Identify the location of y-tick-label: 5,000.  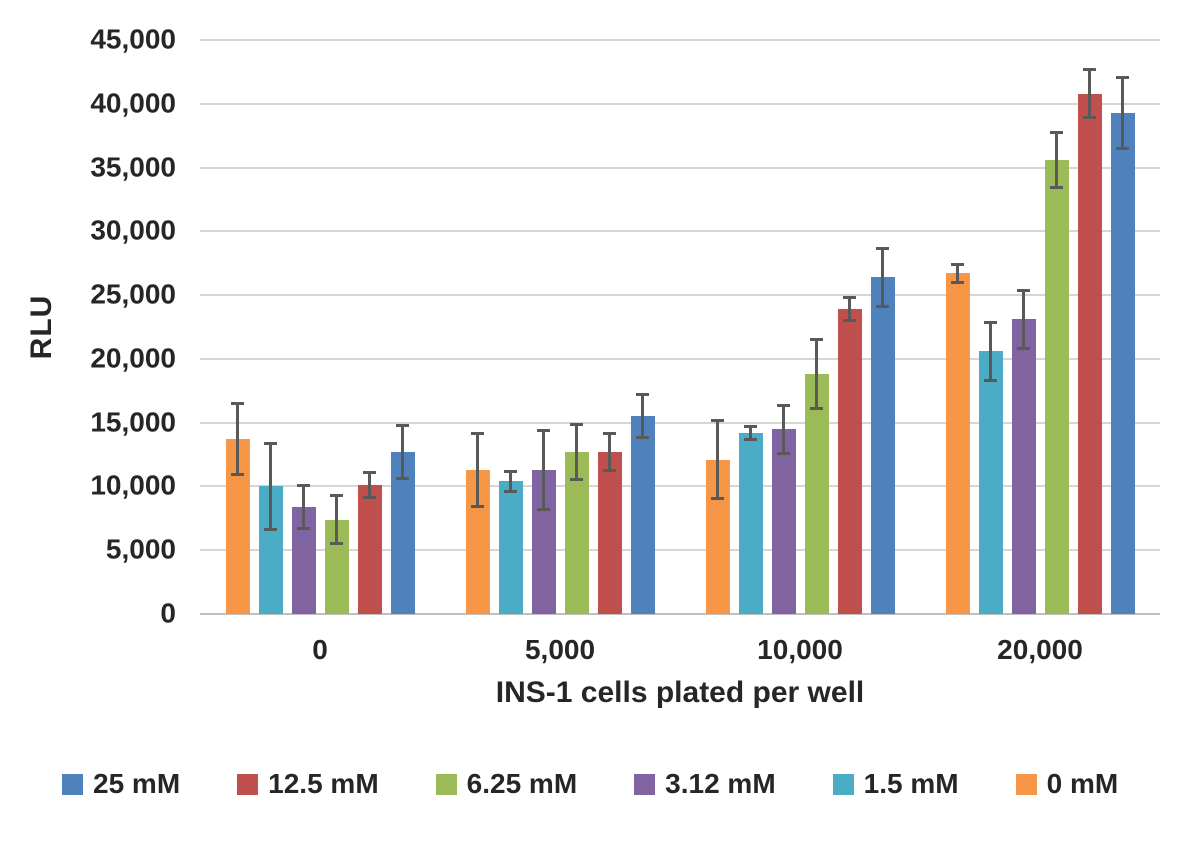
(140, 549).